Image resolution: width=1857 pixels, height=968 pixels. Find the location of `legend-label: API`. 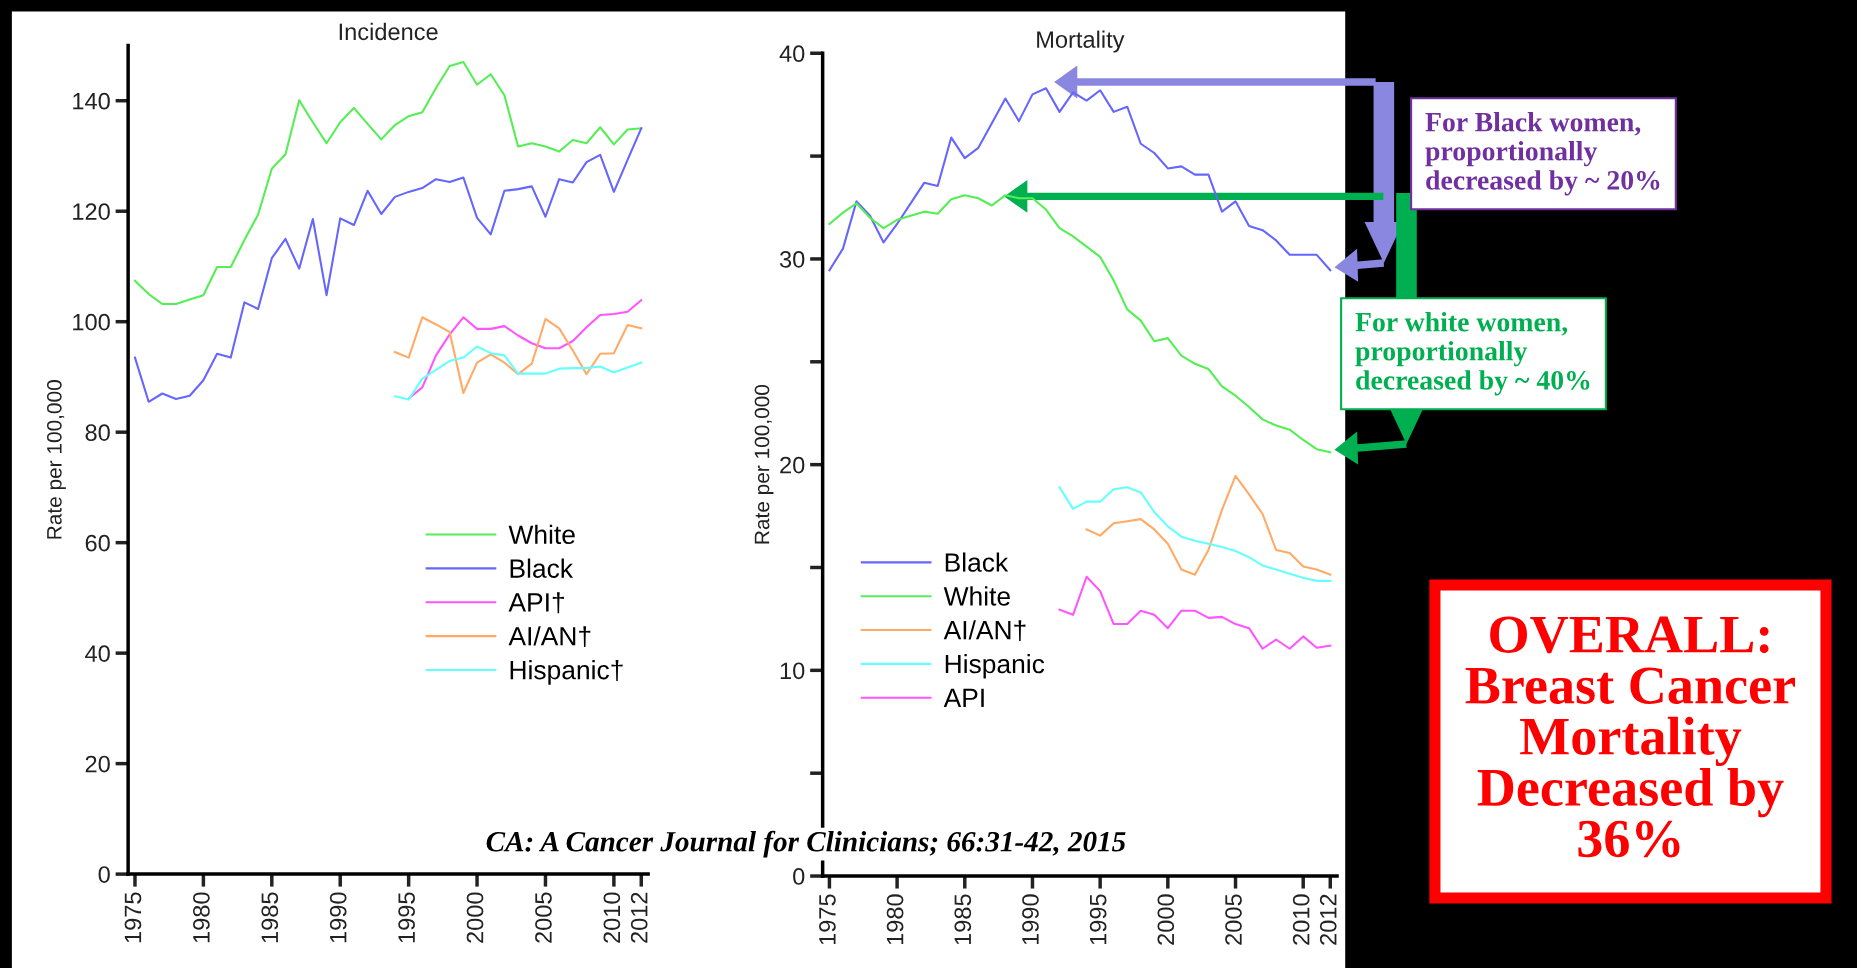

legend-label: API is located at coordinates (963, 697).